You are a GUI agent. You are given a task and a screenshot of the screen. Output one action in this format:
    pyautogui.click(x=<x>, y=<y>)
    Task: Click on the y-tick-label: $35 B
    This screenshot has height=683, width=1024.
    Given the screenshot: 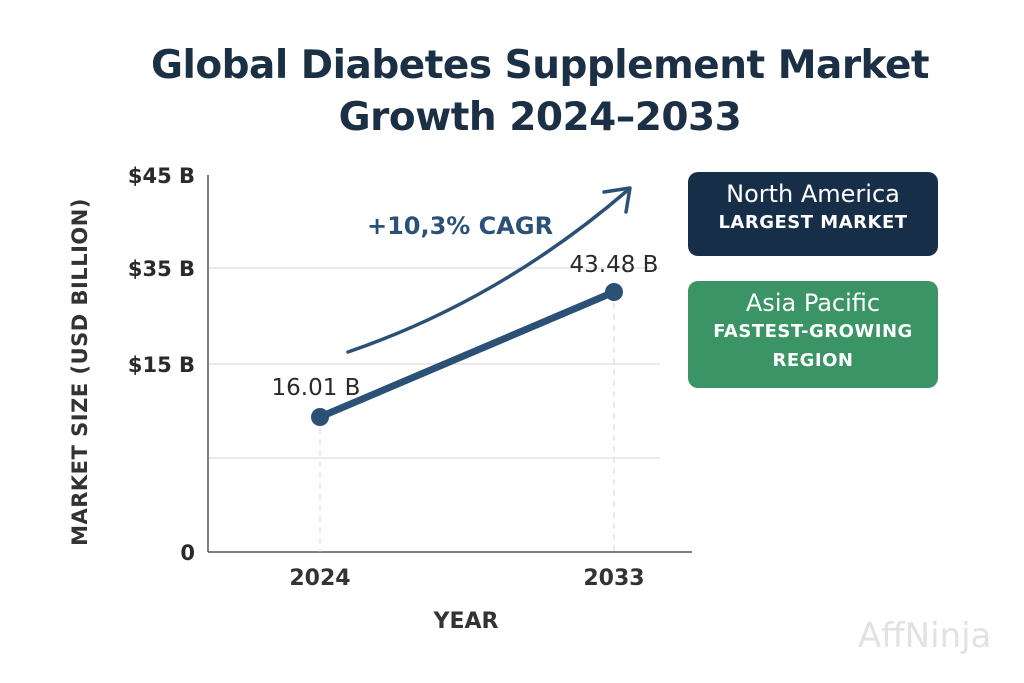 What is the action you would take?
    pyautogui.click(x=161, y=269)
    